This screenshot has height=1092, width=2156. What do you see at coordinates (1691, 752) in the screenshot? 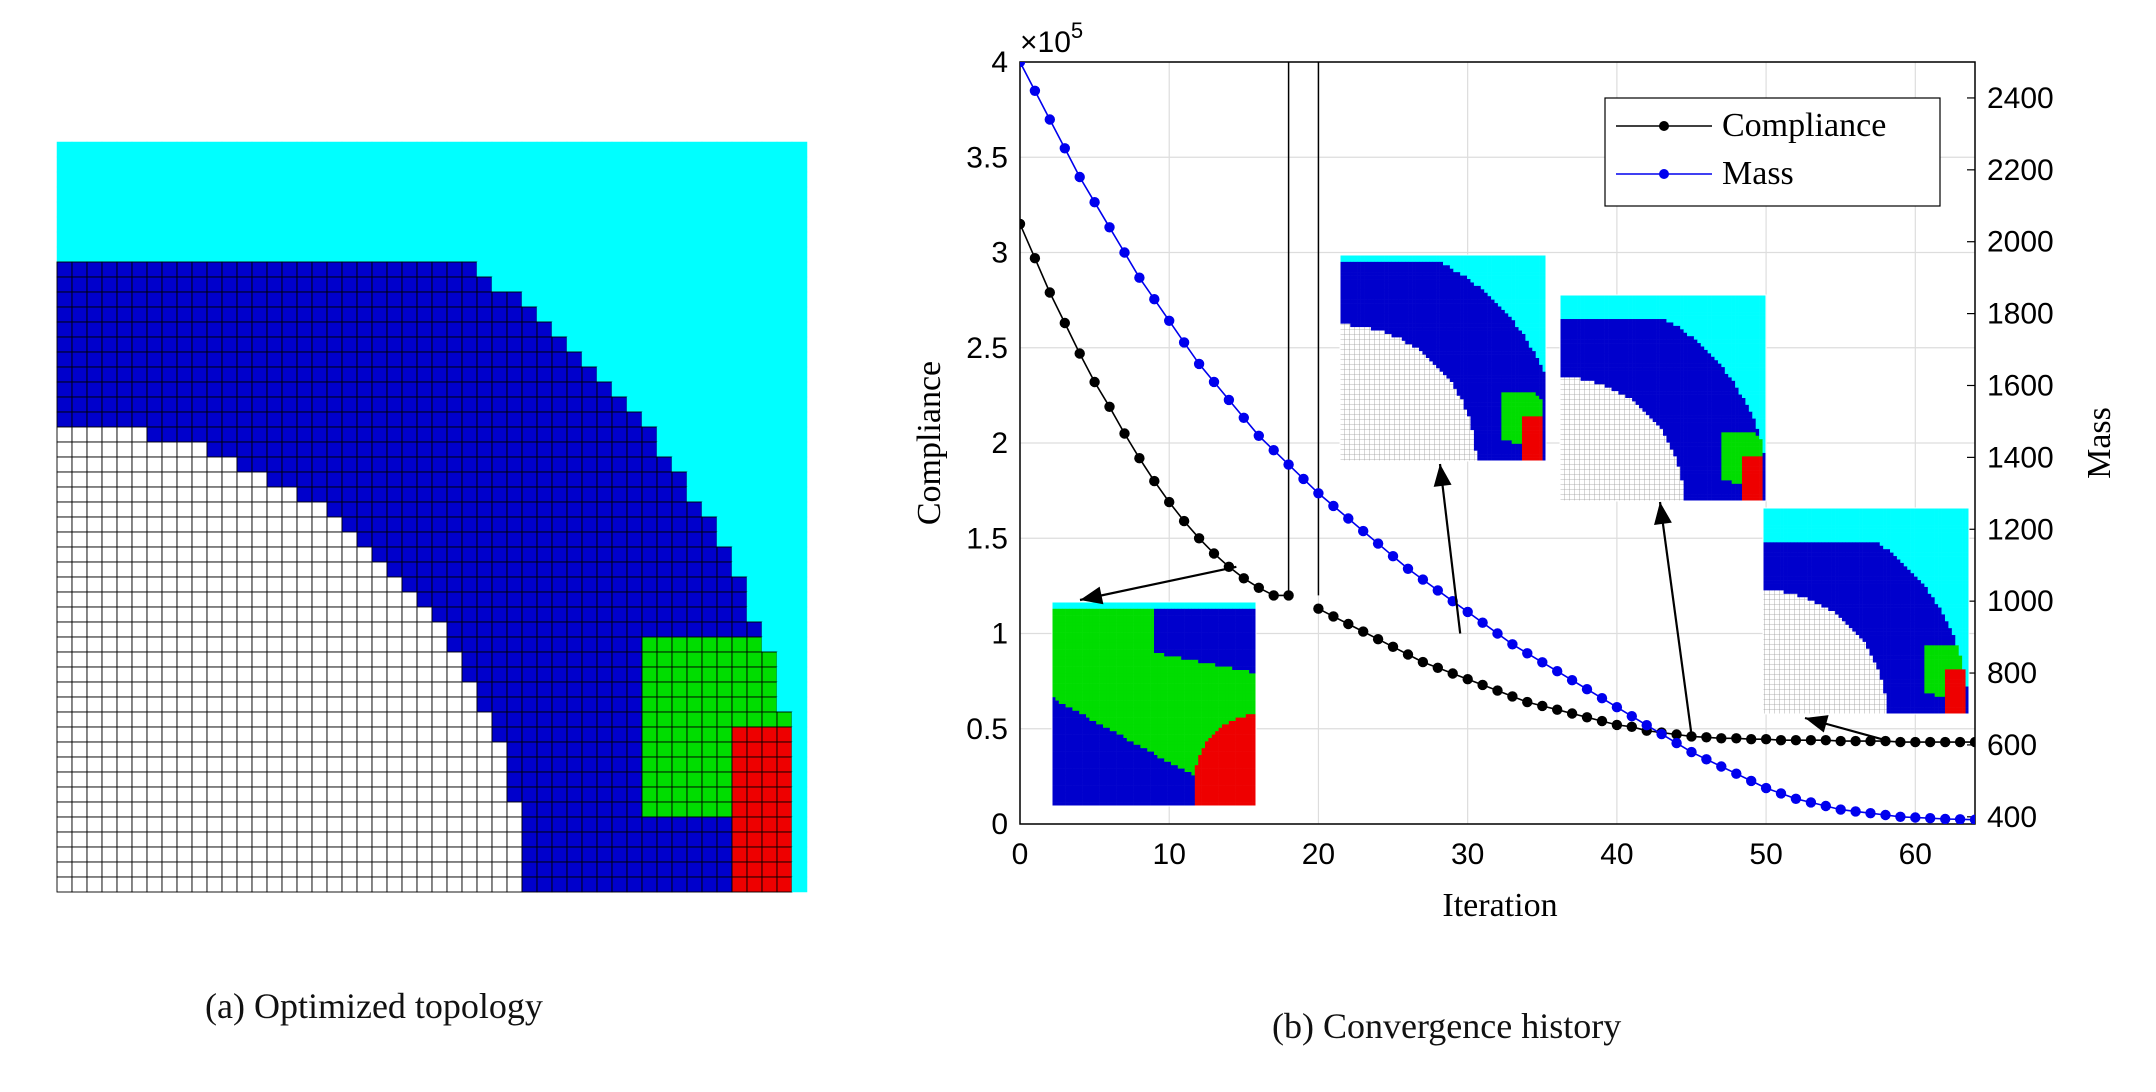
I see `mass-point` at bounding box center [1691, 752].